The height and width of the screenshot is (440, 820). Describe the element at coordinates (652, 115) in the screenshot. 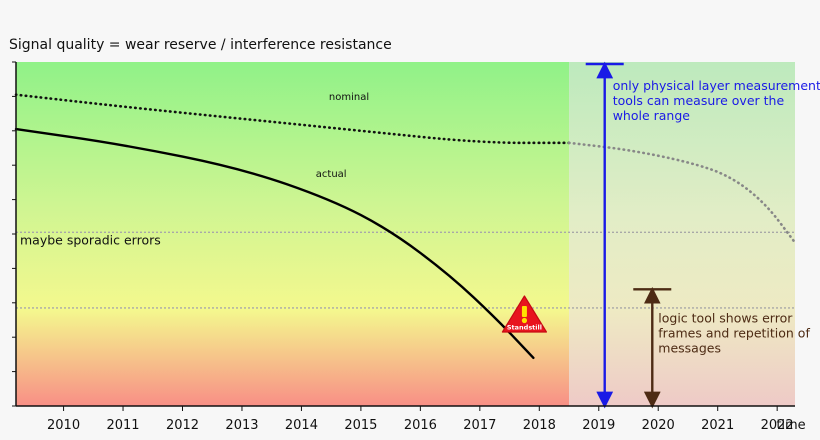

I see `physical-annotation-line-2: whole range` at that location.